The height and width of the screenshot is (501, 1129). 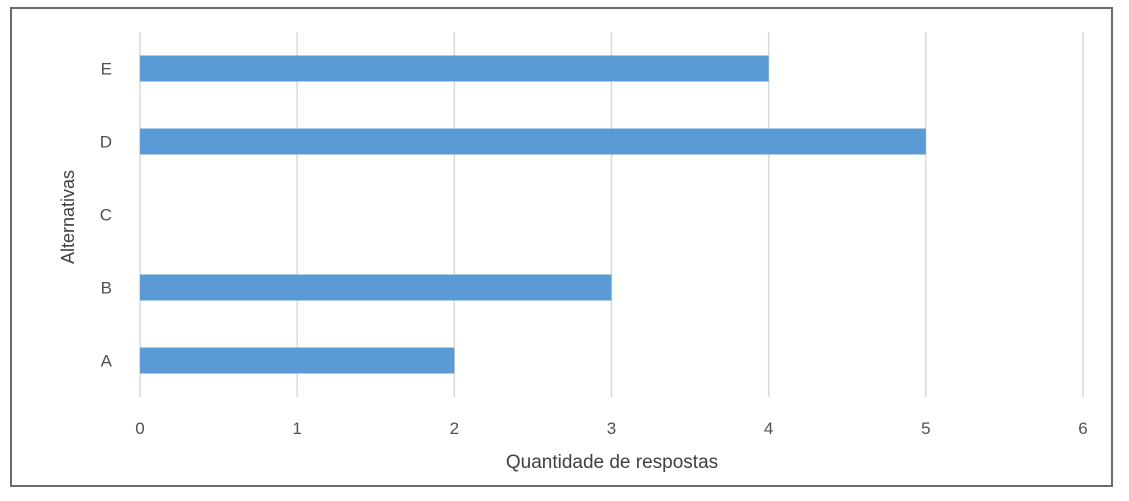 What do you see at coordinates (106, 288) in the screenshot?
I see `y-tick-label-B: B` at bounding box center [106, 288].